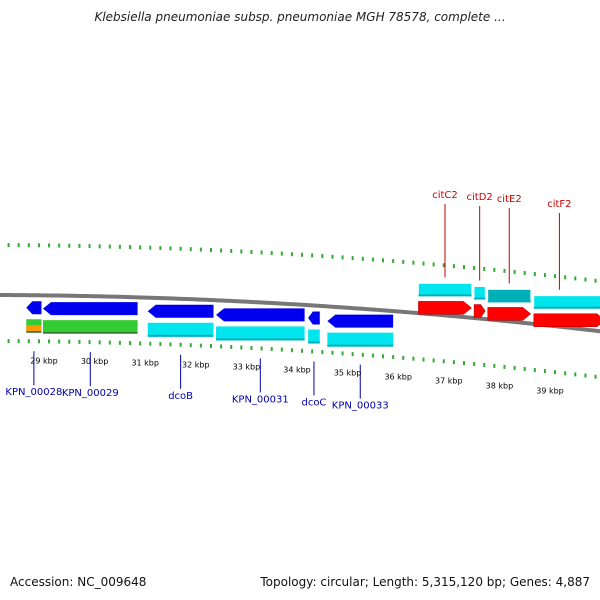  What do you see at coordinates (44, 360) in the screenshot?
I see `scale-label: 29 kbp` at bounding box center [44, 360].